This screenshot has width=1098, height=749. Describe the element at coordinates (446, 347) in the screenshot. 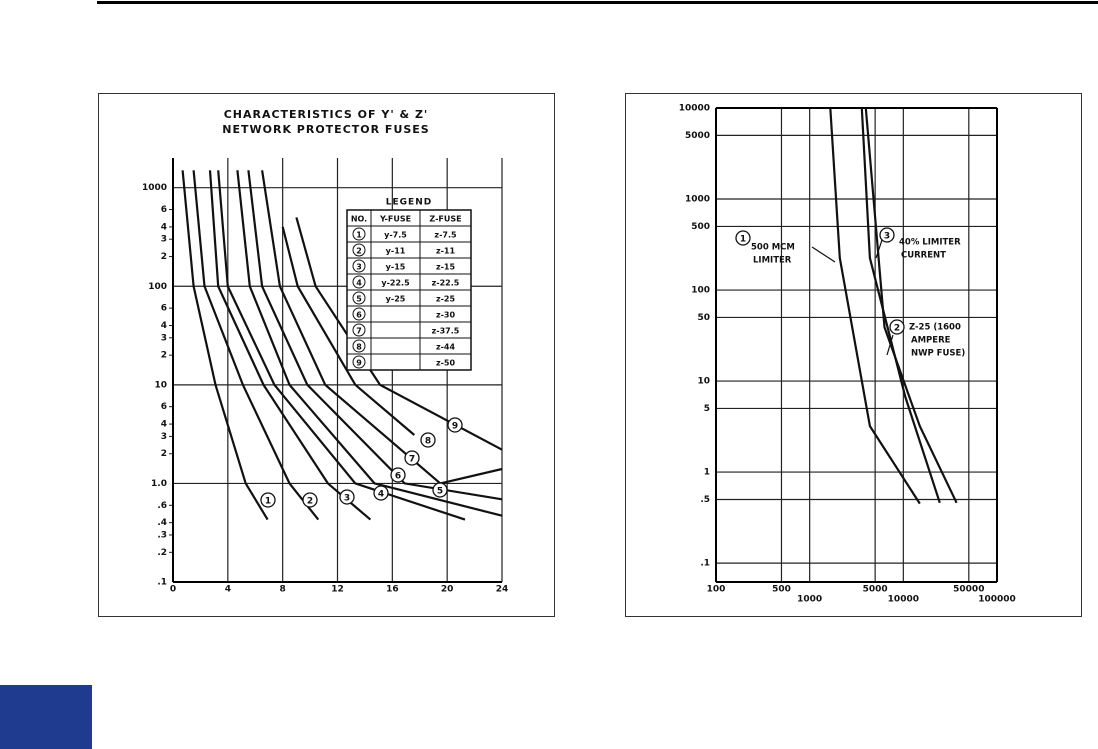

I see `legend-cell: z-44` at that location.